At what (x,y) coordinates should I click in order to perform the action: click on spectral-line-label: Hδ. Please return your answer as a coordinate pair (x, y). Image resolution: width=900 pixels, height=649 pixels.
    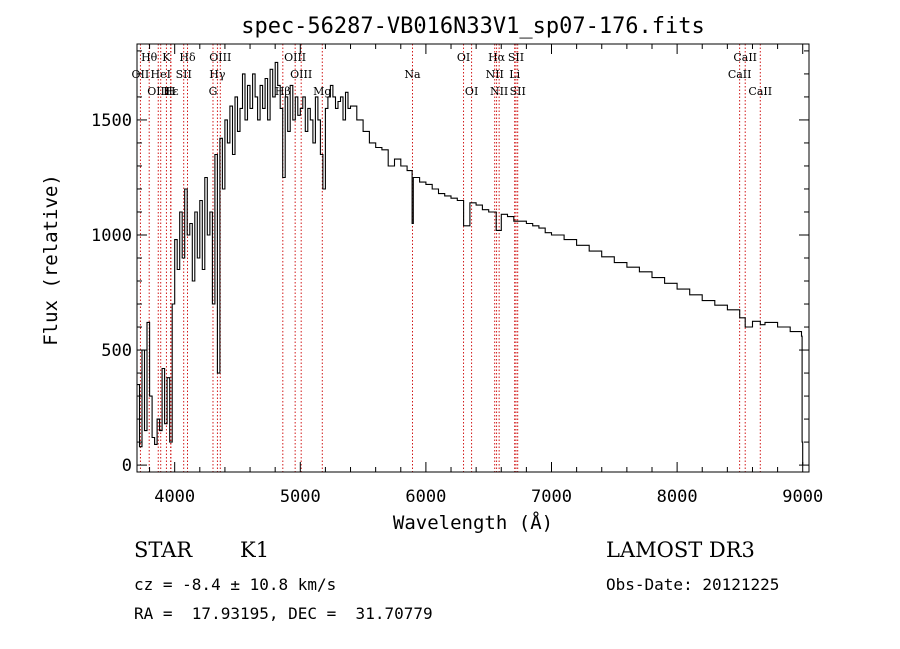
    Looking at the image, I should click on (187, 57).